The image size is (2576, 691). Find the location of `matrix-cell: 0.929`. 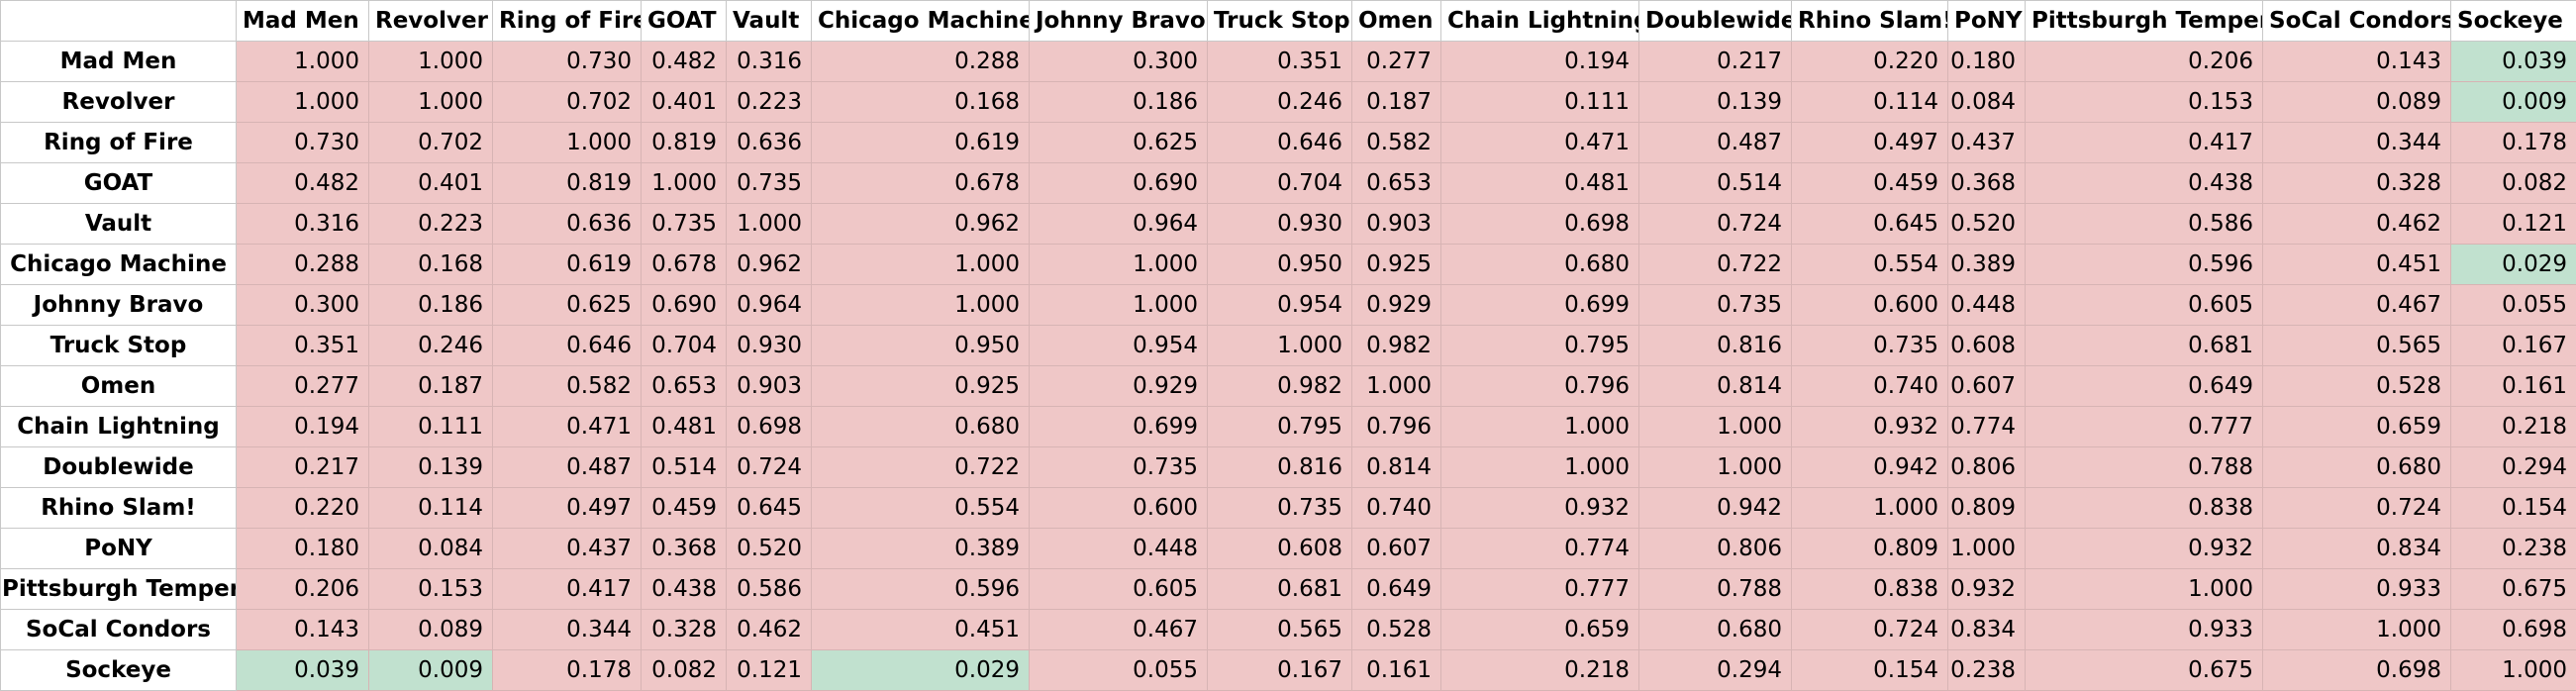

matrix-cell: 0.929 is located at coordinates (1119, 387).